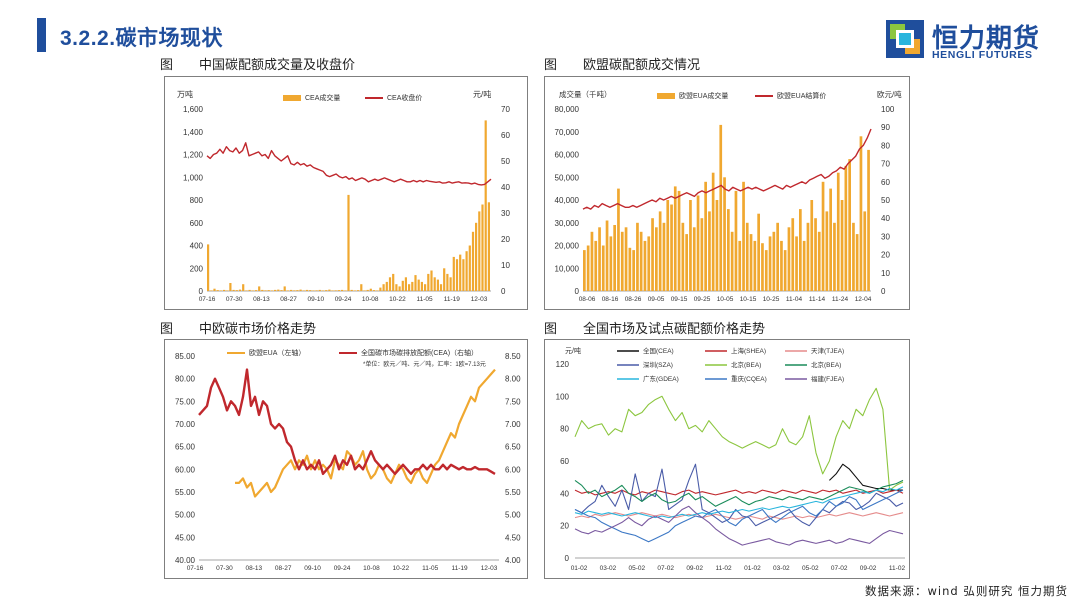 The height and width of the screenshot is (605, 1080). What do you see at coordinates (238, 329) in the screenshot?
I see `panel-caption-3: 图中欧碳市场价格走势` at bounding box center [238, 329].